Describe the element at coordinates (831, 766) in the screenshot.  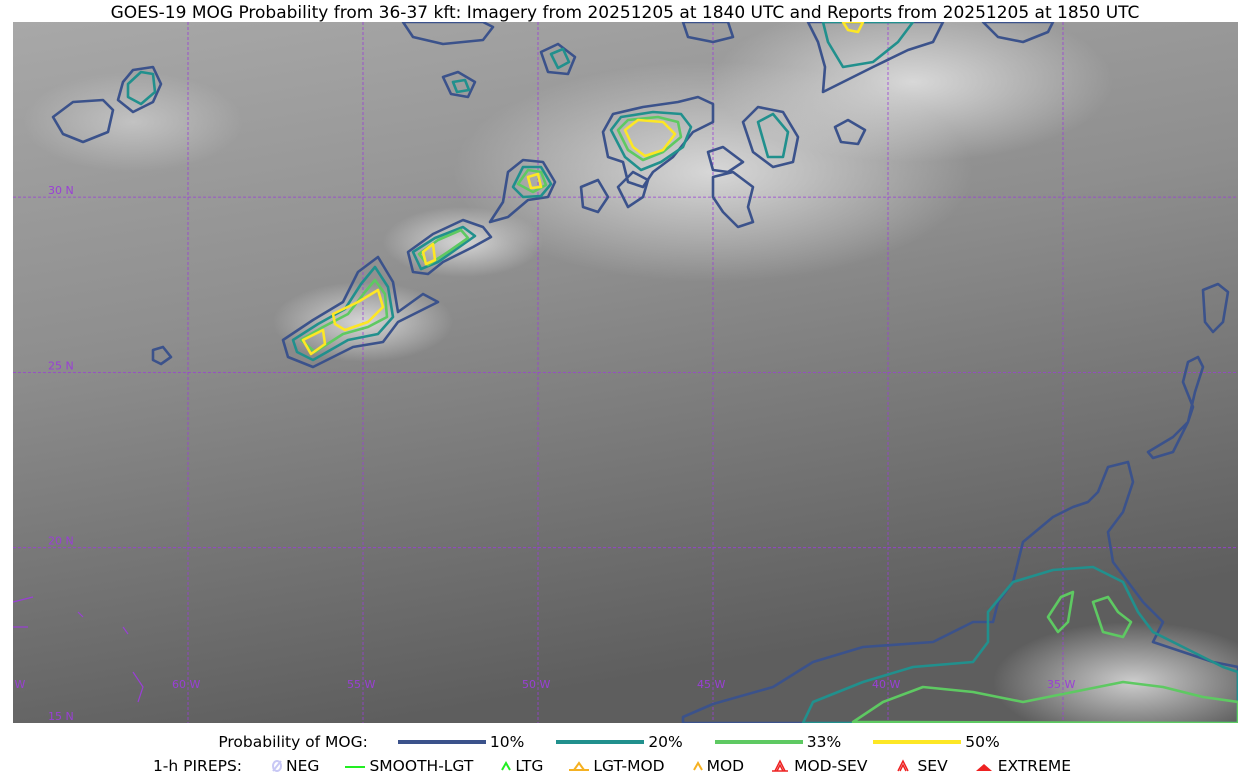
I see `pirep-legend-text: MOD-SEV` at that location.